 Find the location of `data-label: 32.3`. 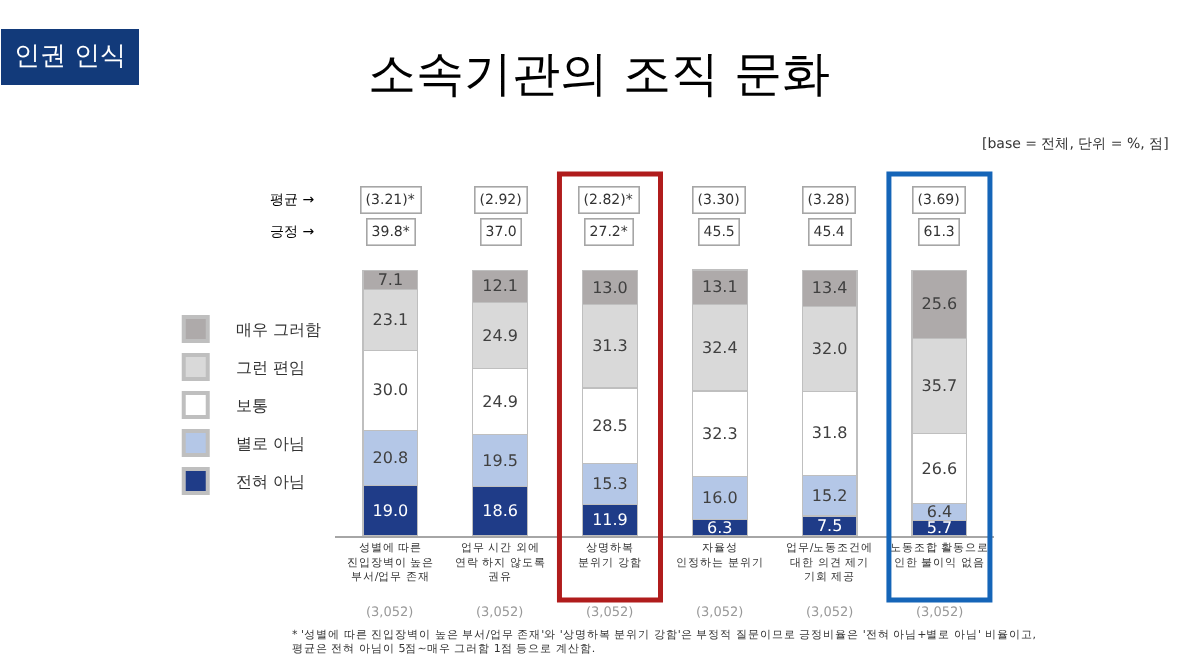

data-label: 32.3 is located at coordinates (719, 433).